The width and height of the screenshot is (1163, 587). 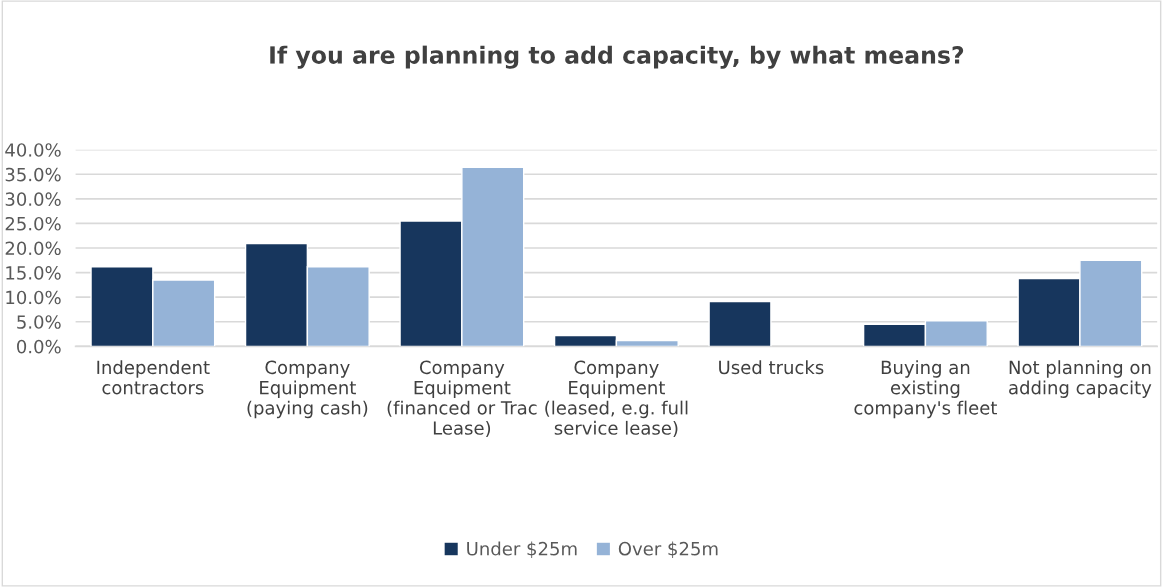 I want to click on y-tick-label: 30.0%, so click(x=33, y=199).